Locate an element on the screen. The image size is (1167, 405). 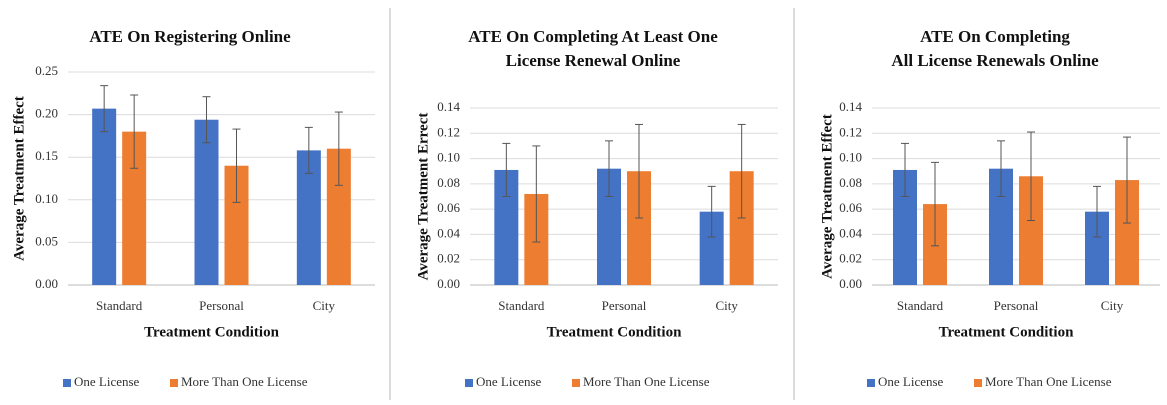
y-axis-label: Average Treatment Errect is located at coordinates (423, 197).